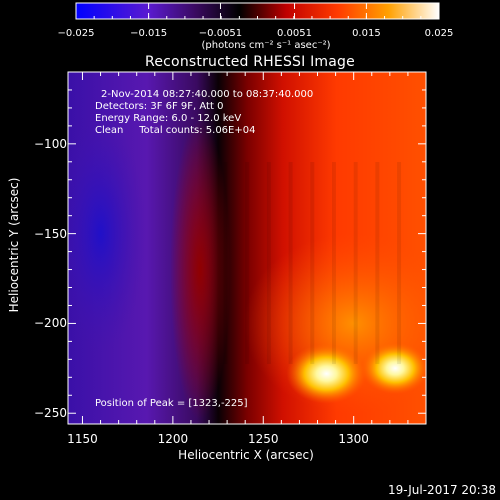 Image resolution: width=500 pixels, height=500 pixels. Describe the element at coordinates (107, 233) in the screenshot. I see `negative-region` at that location.